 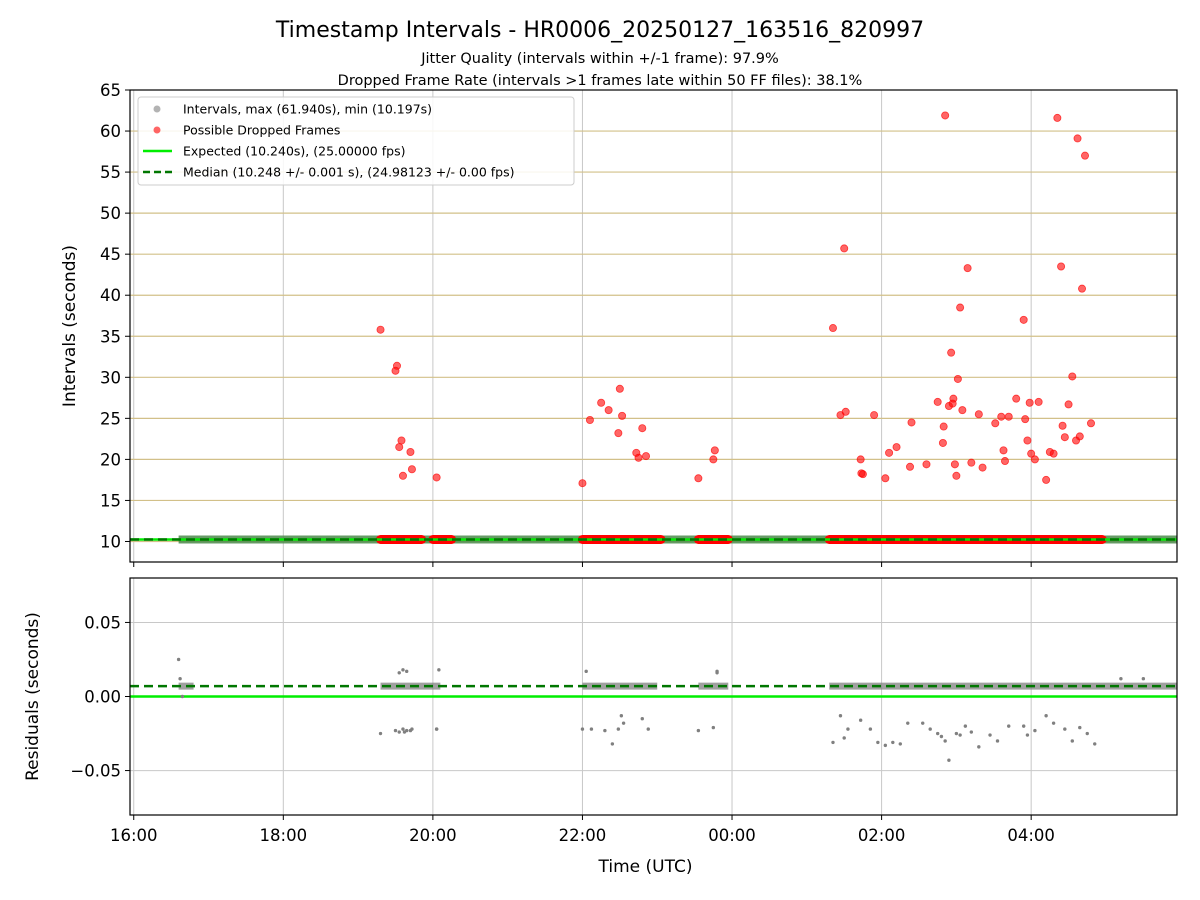 What do you see at coordinates (95, 771) in the screenshot?
I see `residuals-ytick-label-0: −0.05` at bounding box center [95, 771].